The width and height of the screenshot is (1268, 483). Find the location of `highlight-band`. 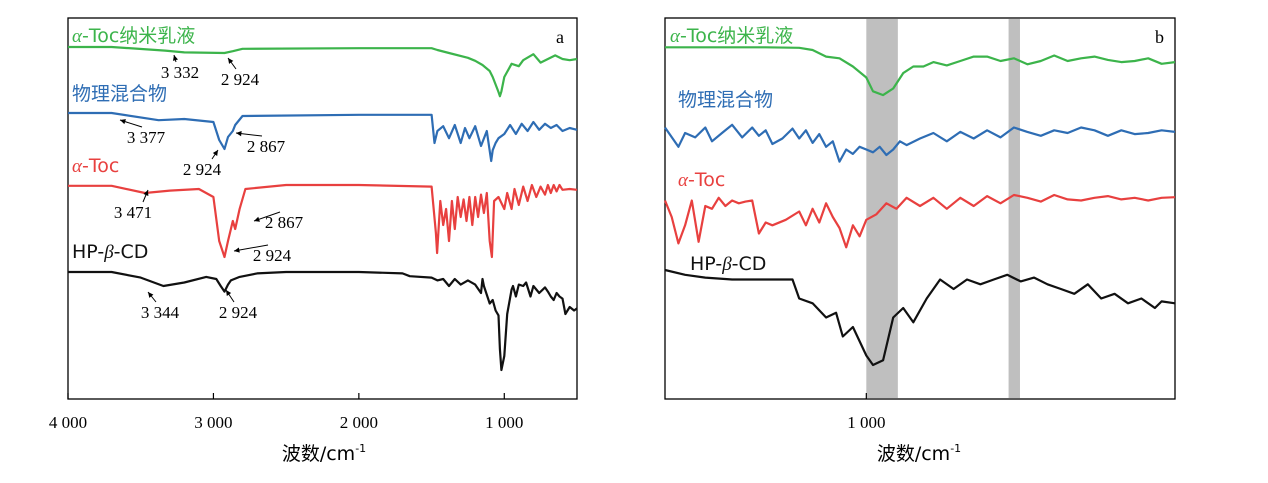

highlight-band is located at coordinates (1014, 208).